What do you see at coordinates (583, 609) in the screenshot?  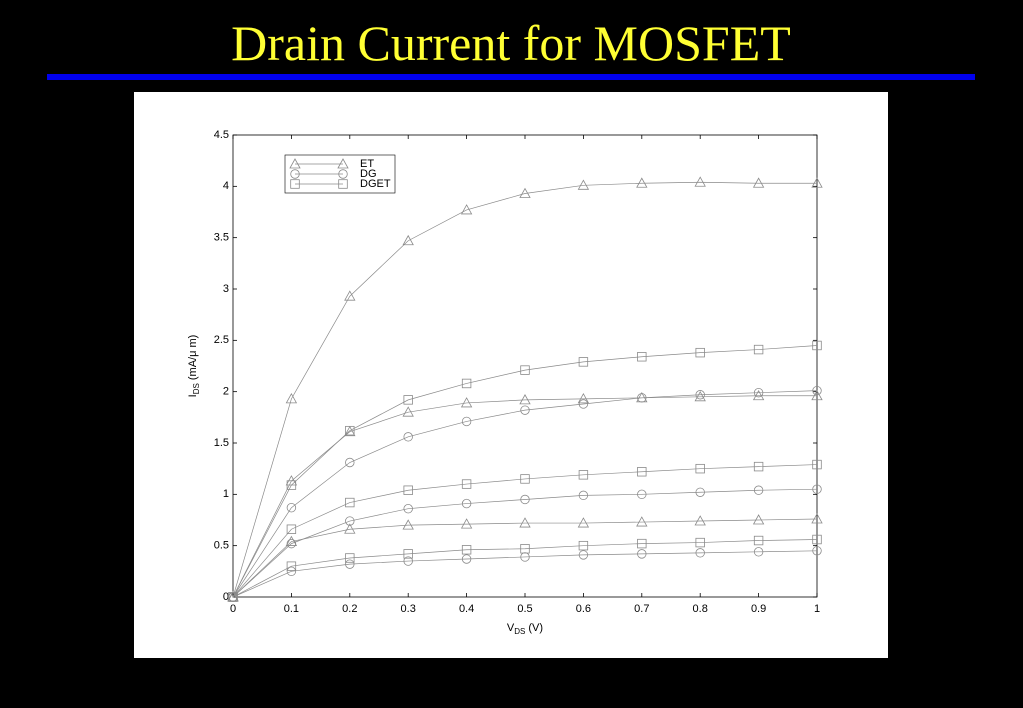 I see `x-tick-label: 0.6` at bounding box center [583, 609].